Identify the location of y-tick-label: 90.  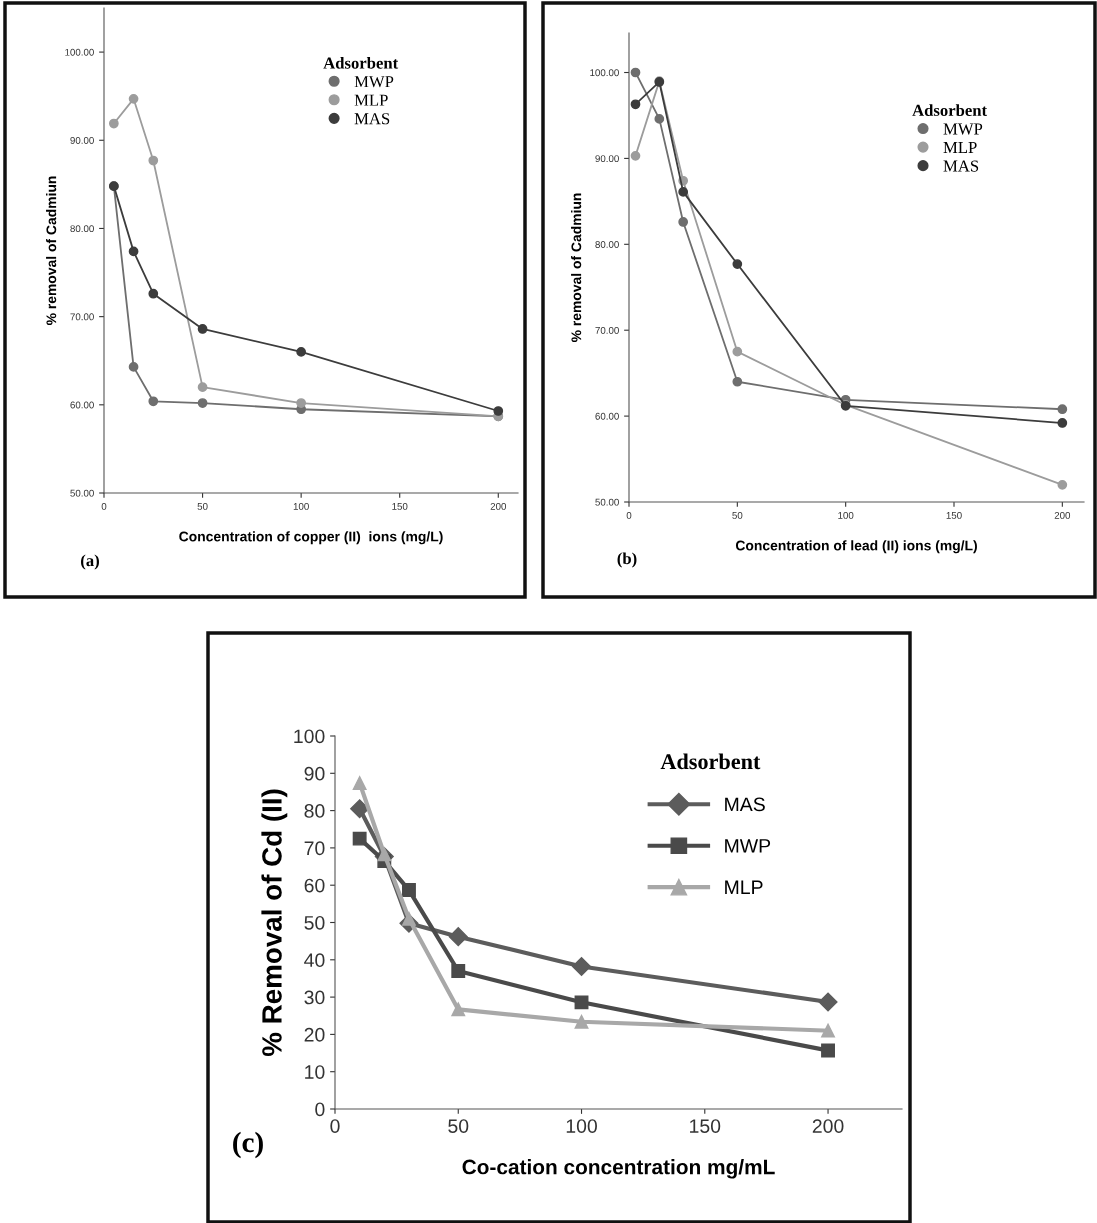
(314, 773).